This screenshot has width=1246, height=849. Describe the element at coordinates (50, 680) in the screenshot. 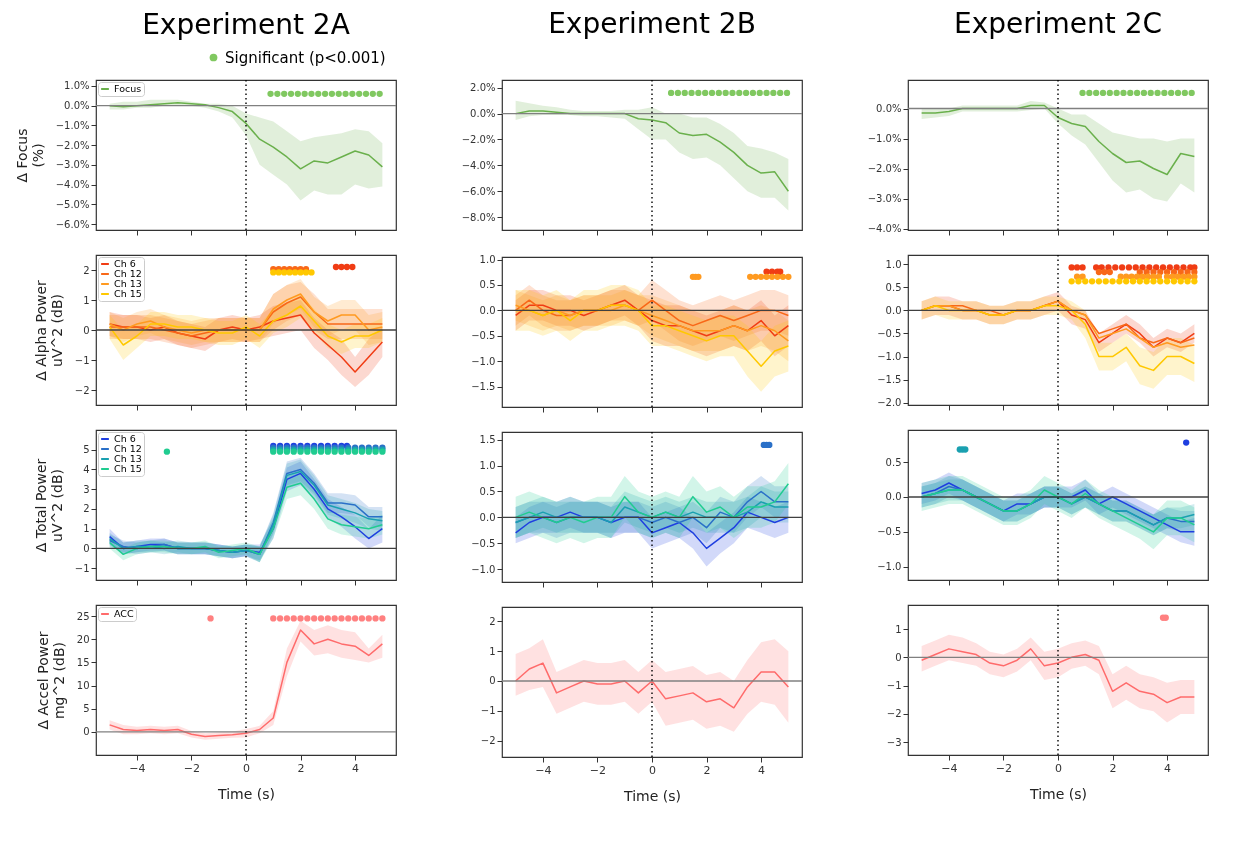

I see `y-axis-title: Δ Accel Power mg^2 (dB)` at that location.